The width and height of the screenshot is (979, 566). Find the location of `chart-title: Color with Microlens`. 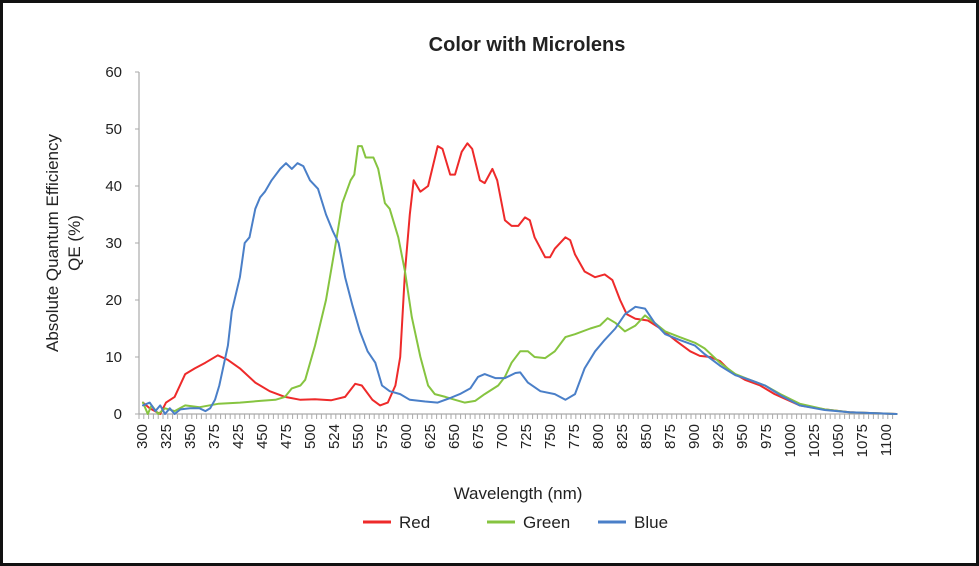

chart-title: Color with Microlens is located at coordinates (527, 45).